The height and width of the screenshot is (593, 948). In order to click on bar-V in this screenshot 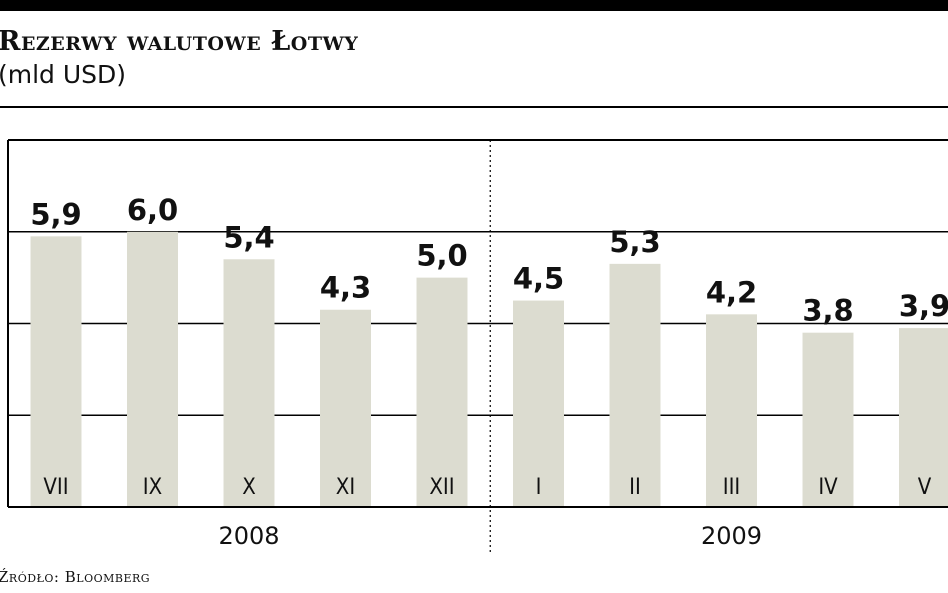, I will do `click(923, 417)`.